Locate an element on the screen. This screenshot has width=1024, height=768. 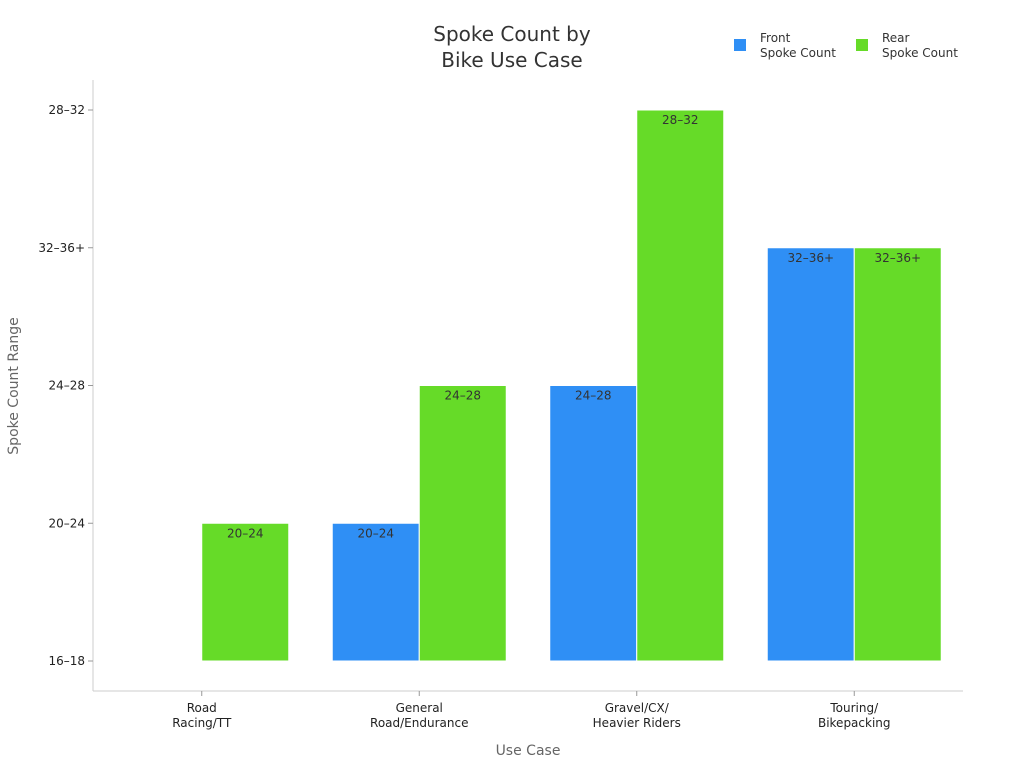
x-tick-label: Racing/TT is located at coordinates (202, 723).